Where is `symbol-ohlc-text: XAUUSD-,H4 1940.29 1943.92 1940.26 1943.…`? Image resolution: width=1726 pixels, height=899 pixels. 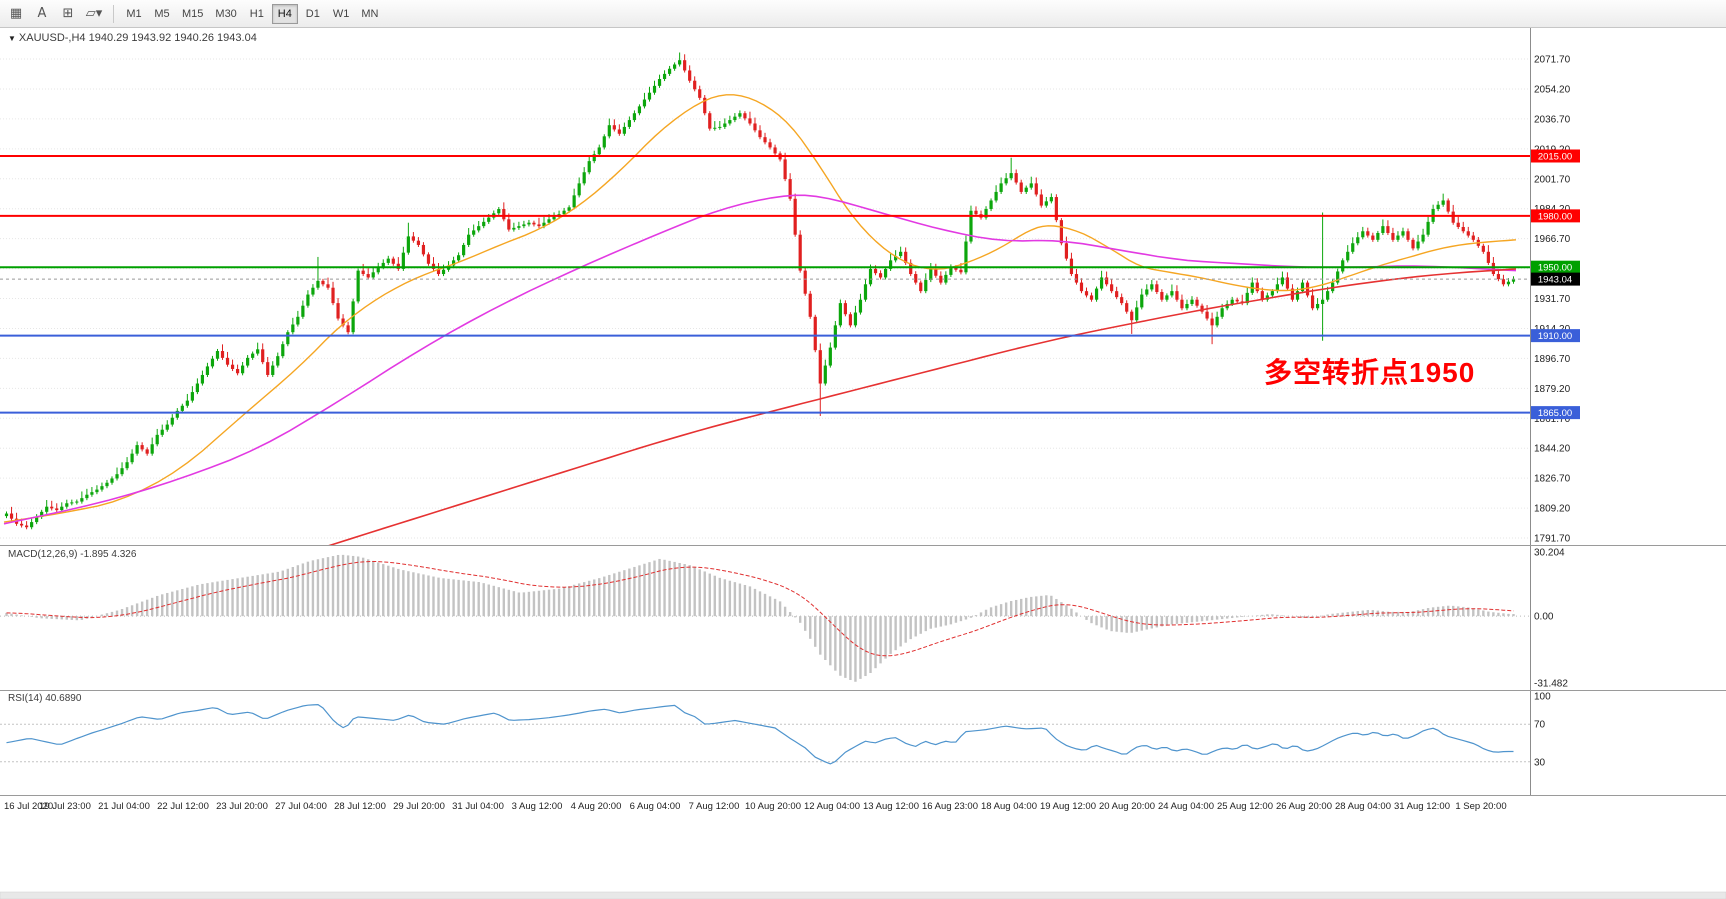 symbol-ohlc-text: XAUUSD-,H4 1940.29 1943.92 1940.26 1943.… is located at coordinates (137, 38).